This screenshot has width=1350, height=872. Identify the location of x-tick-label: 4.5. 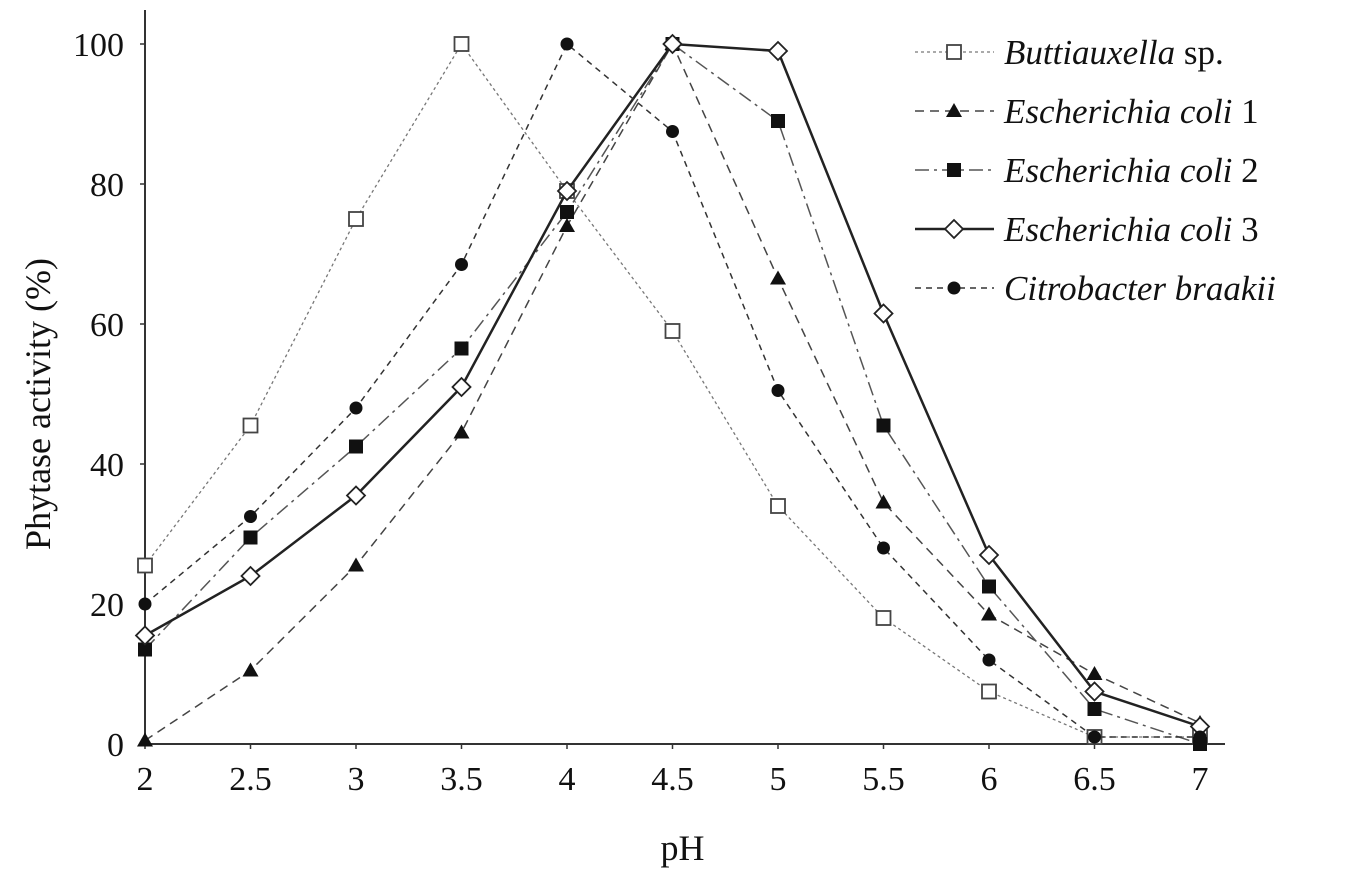
(672, 779).